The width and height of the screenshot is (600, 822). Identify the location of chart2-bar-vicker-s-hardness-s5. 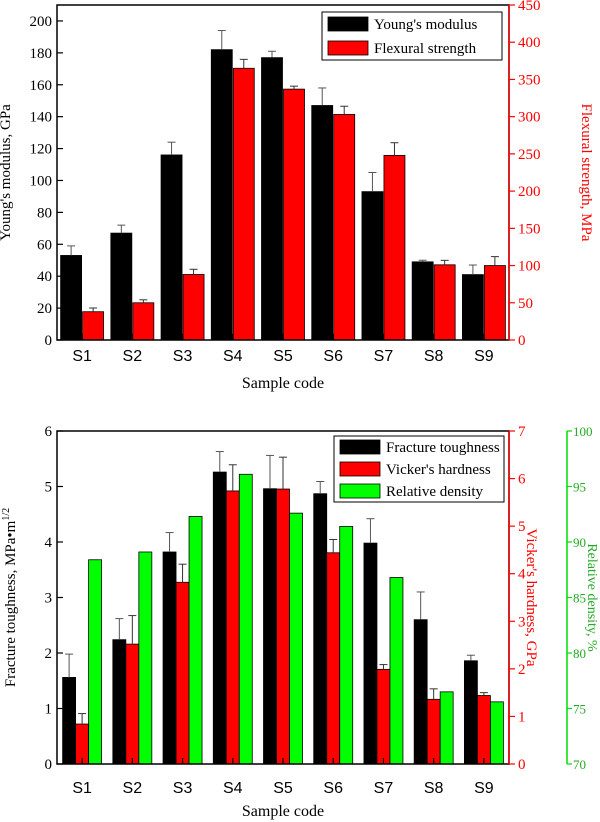
(283, 626).